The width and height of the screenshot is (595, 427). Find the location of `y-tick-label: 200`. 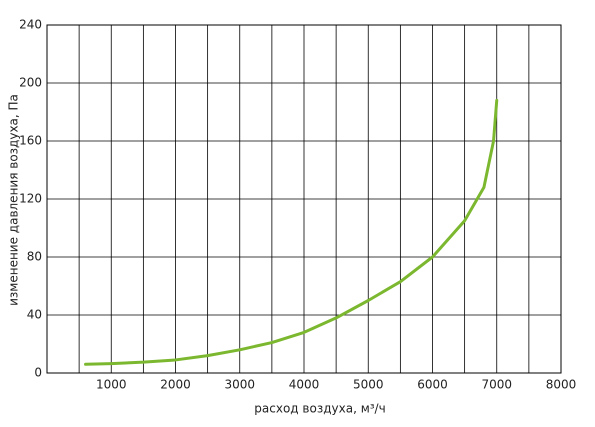

y-tick-label: 200 is located at coordinates (30, 83).